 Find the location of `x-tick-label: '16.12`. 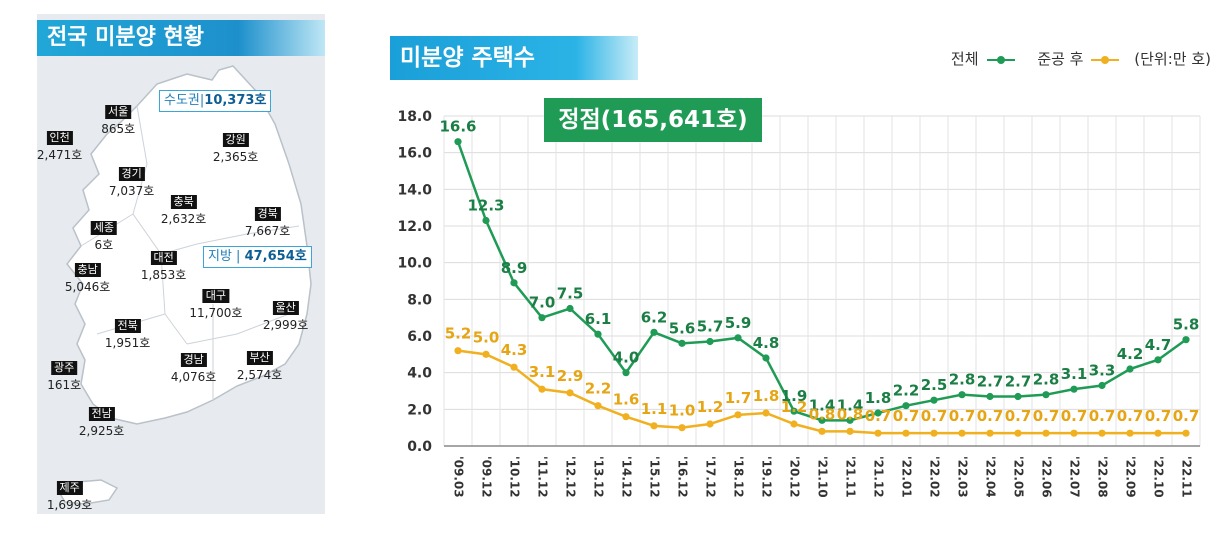

x-tick-label: '16.12 is located at coordinates (683, 477).